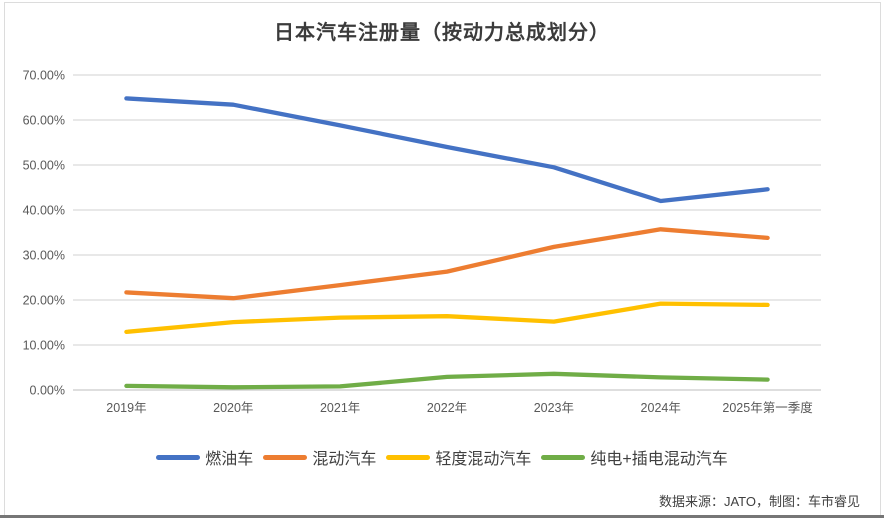 This screenshot has height=522, width=884. What do you see at coordinates (44, 211) in the screenshot?
I see `y-axis-tick-label: 40.00%` at bounding box center [44, 211].